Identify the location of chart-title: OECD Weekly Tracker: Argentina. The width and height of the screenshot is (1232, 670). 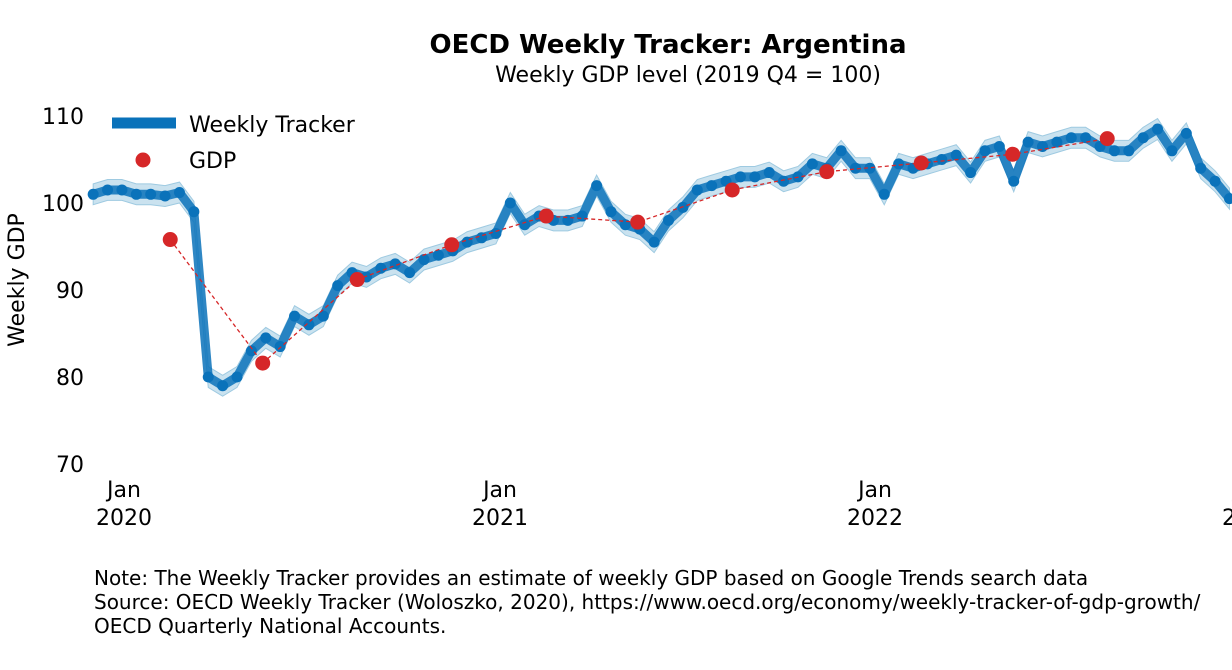
(667, 45).